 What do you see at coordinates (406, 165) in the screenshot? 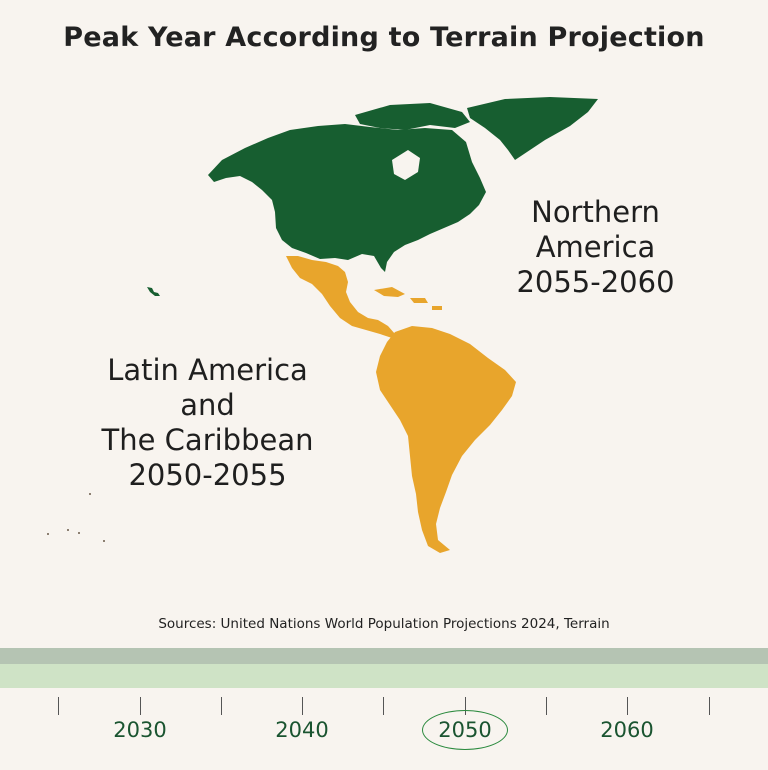
I see `hudson-bay` at bounding box center [406, 165].